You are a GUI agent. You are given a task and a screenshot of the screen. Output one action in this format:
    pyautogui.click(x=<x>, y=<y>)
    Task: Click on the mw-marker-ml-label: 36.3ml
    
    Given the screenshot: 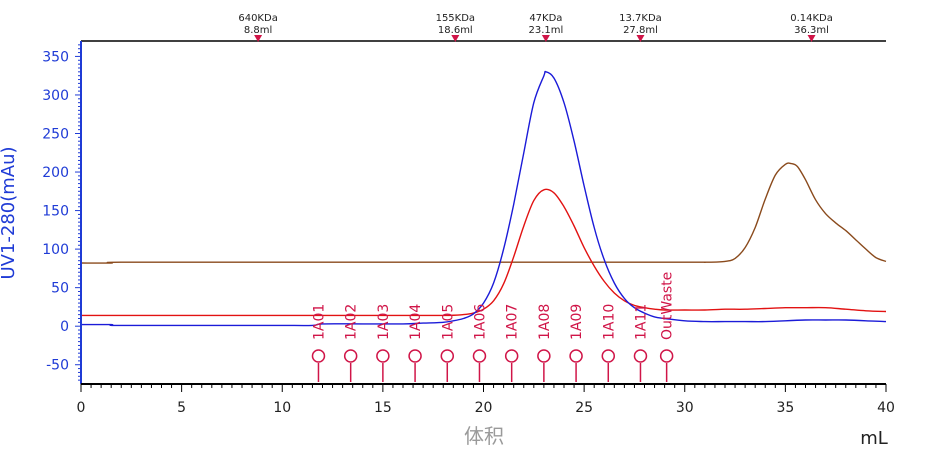 What is the action you would take?
    pyautogui.click(x=811, y=30)
    